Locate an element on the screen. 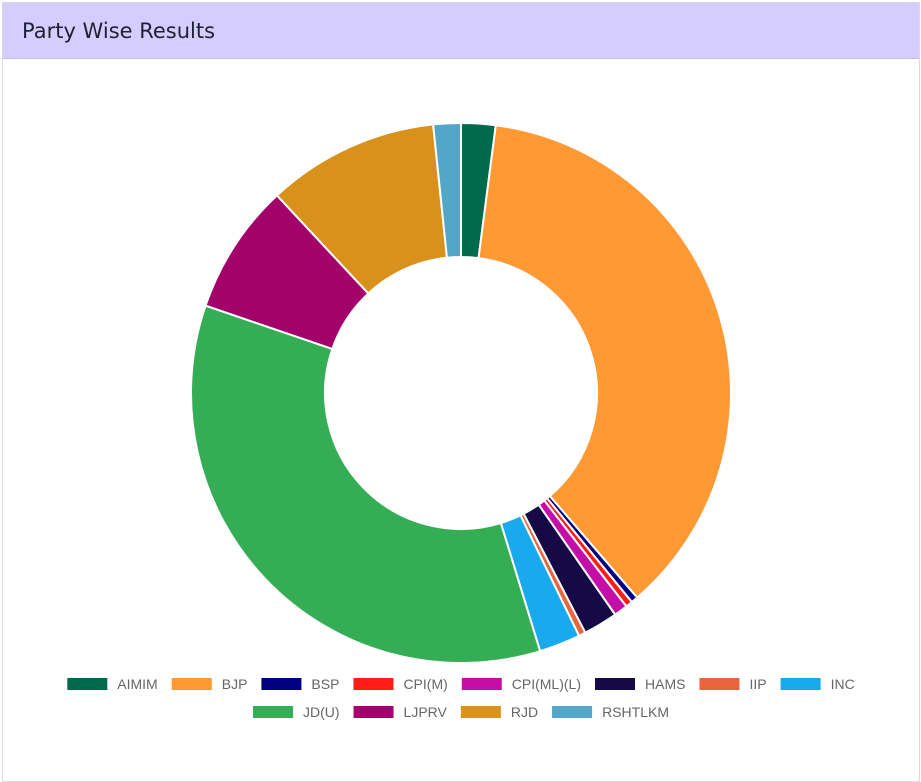  legend-item-rjd: RJD is located at coordinates (499, 712).